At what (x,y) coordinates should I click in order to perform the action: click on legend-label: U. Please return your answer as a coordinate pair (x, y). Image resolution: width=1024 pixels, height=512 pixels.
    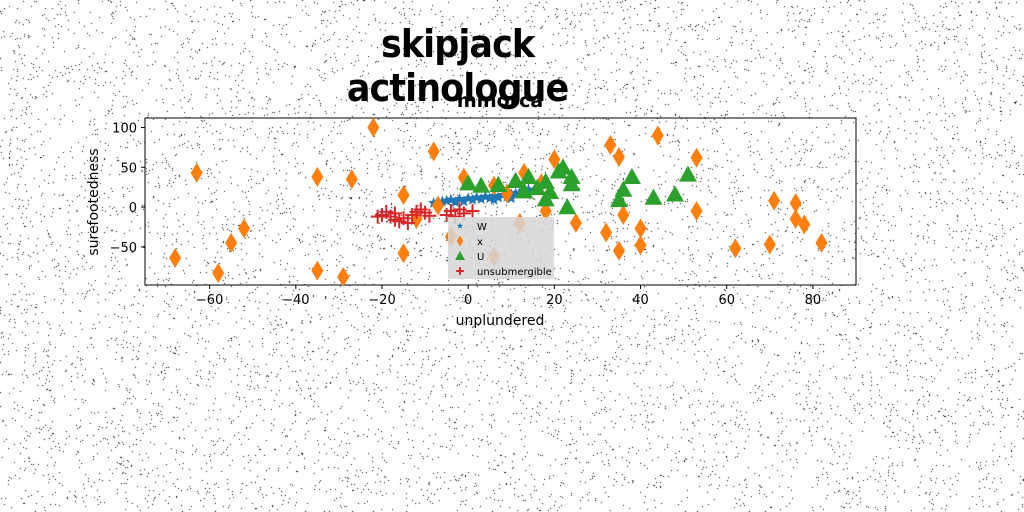
    Looking at the image, I should click on (480, 257).